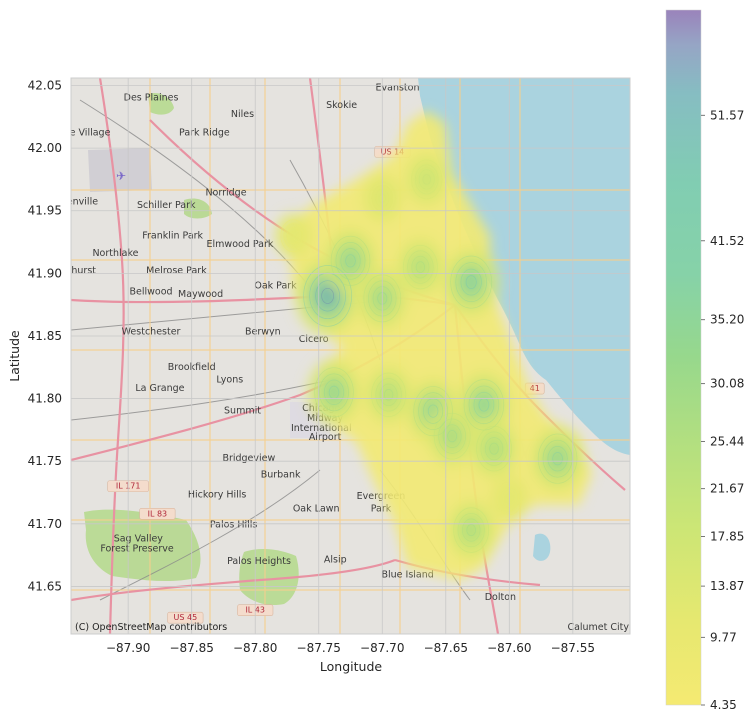  Describe the element at coordinates (727, 320) in the screenshot. I see `colorbar-tick-label: 35.20` at that location.